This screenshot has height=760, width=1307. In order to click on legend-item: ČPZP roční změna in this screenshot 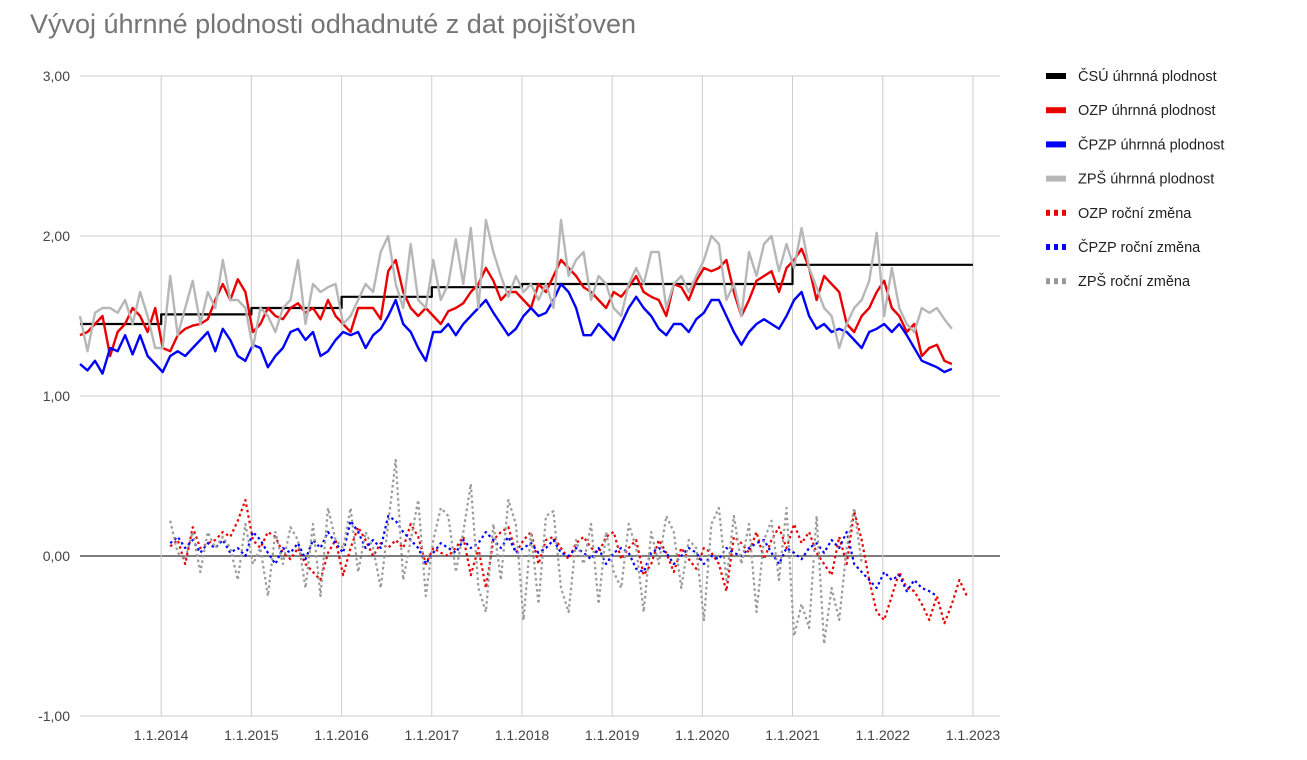, I will do `click(1123, 247)`.